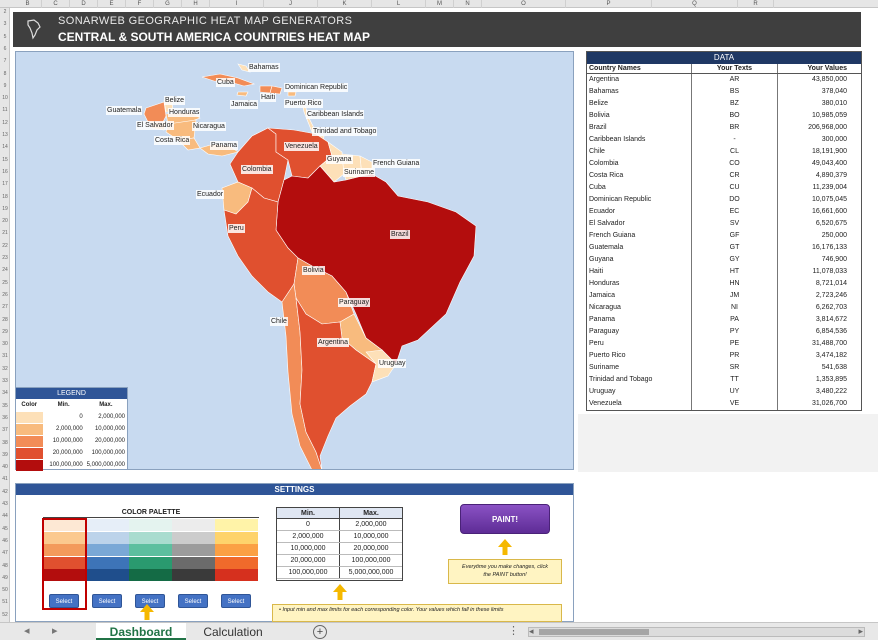  What do you see at coordinates (308, 548) in the screenshot?
I see `minmax-min-cell: 10,000,000` at bounding box center [308, 548].